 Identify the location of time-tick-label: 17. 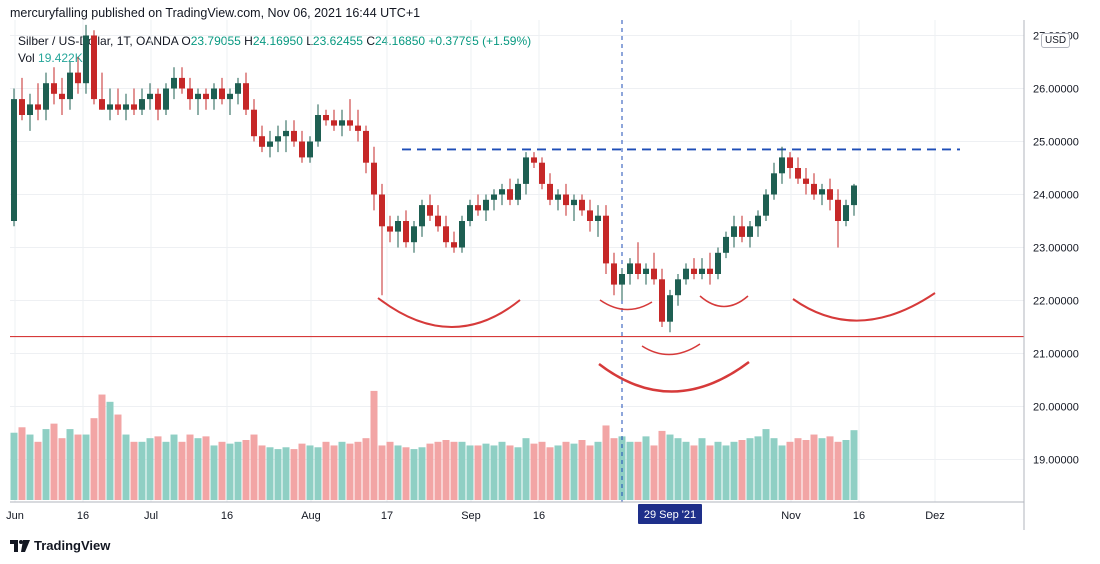
(387, 516).